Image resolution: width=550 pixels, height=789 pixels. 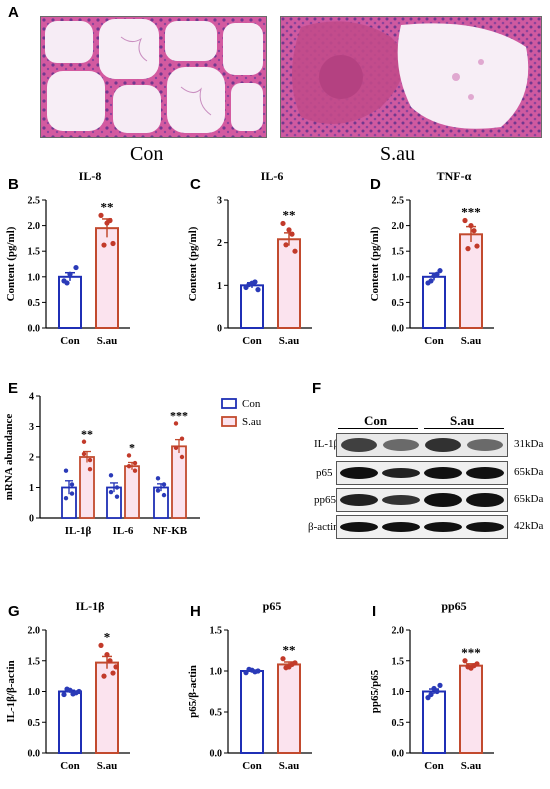 I want to click on legend-label-con: Con, so click(x=251, y=404).